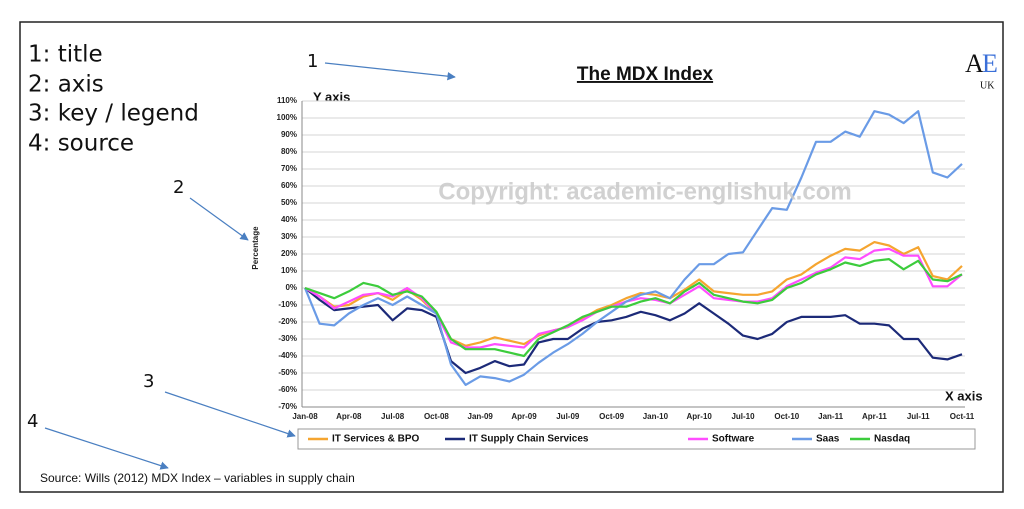 This screenshot has height=509, width=1024. Describe the element at coordinates (66, 85) in the screenshot. I see `key-note: 2: axis` at that location.